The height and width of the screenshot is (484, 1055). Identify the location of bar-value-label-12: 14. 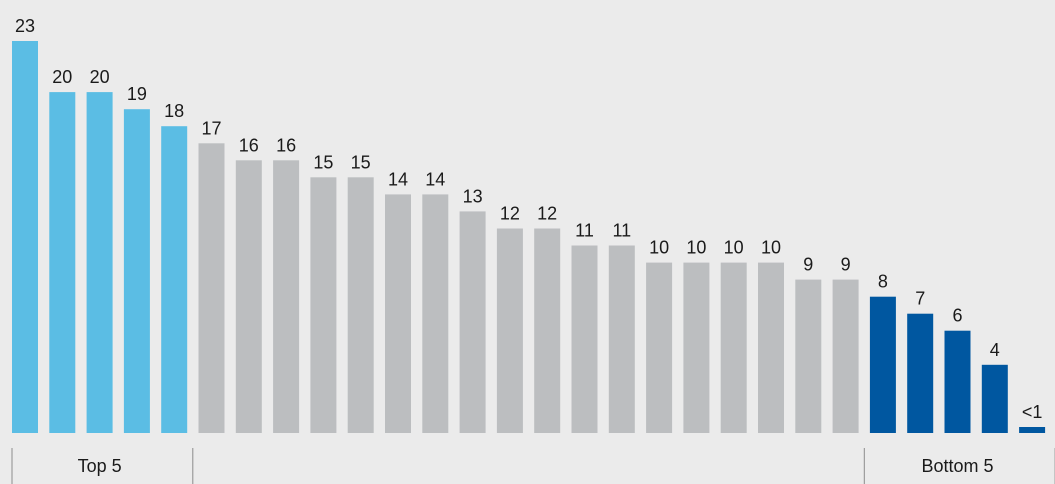
(435, 179).